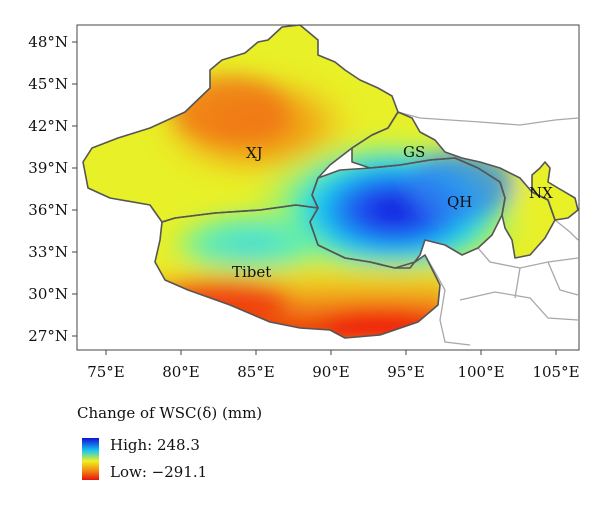 The height and width of the screenshot is (507, 600). What do you see at coordinates (48, 294) in the screenshot?
I see `lat-tick-label: 30°N` at bounding box center [48, 294].